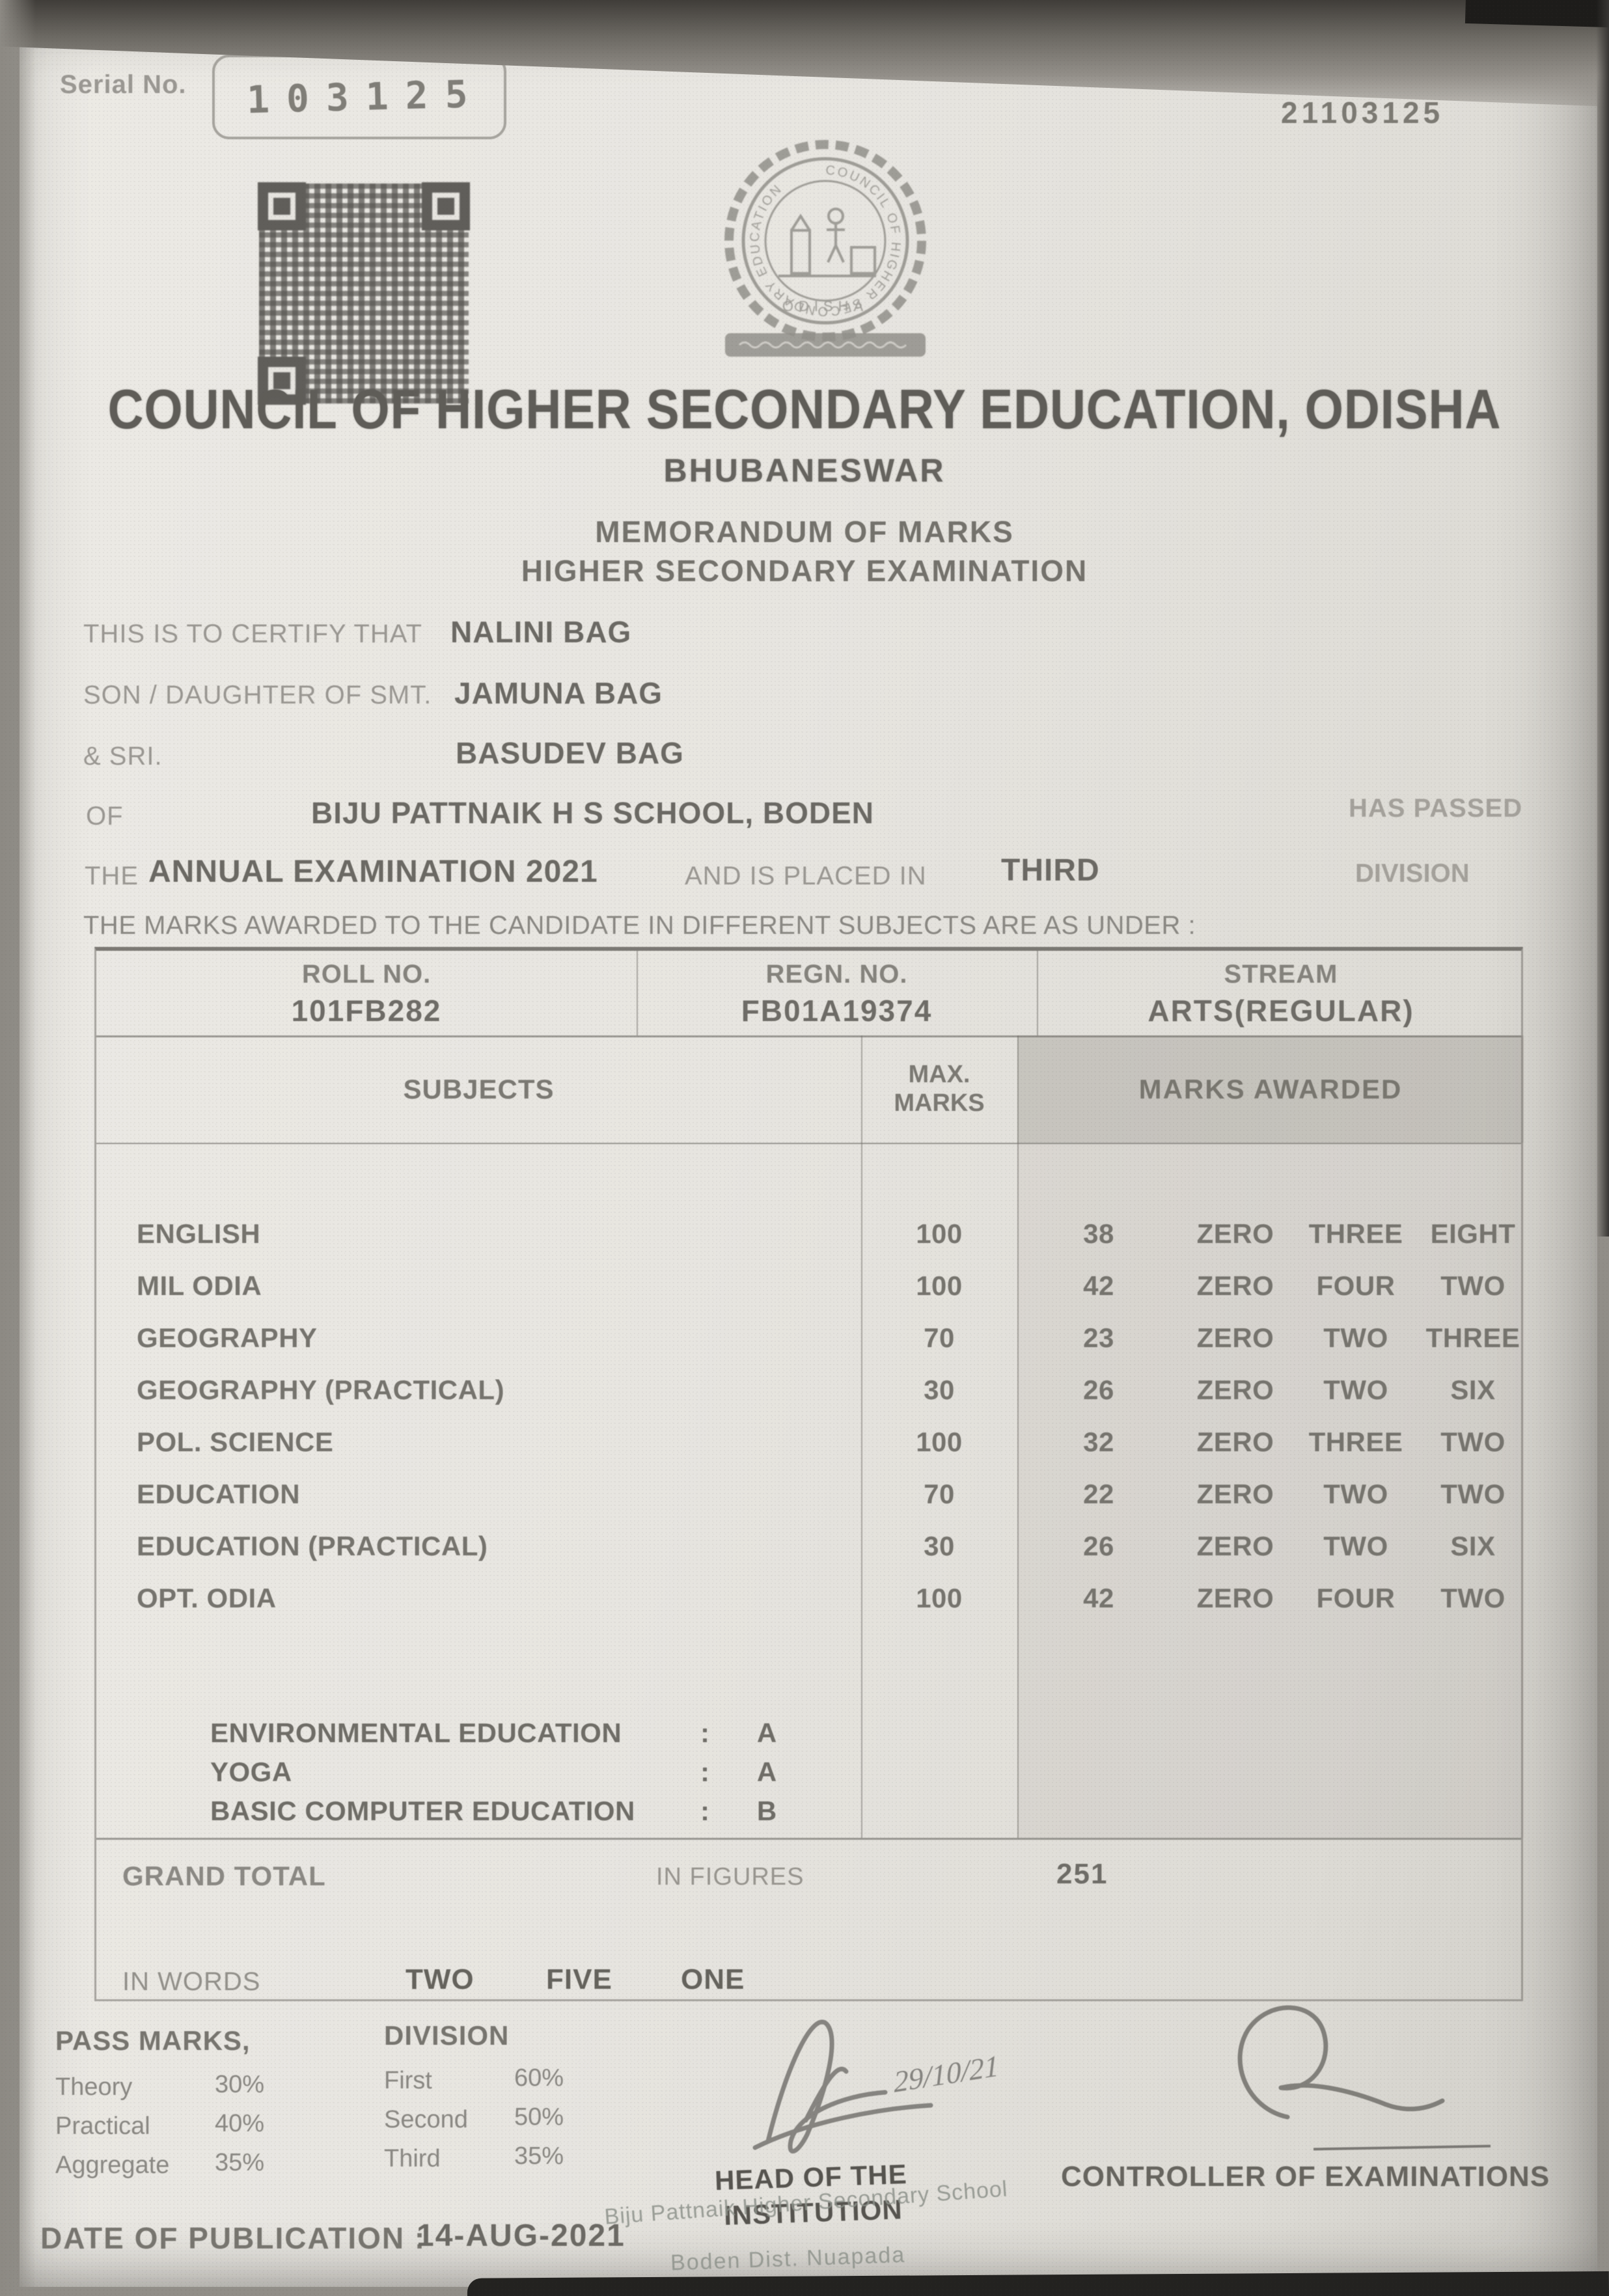  Describe the element at coordinates (810, 1494) in the screenshot. I see `table-row: EDUCATION 70 22 ZERO TWO TWO` at that location.